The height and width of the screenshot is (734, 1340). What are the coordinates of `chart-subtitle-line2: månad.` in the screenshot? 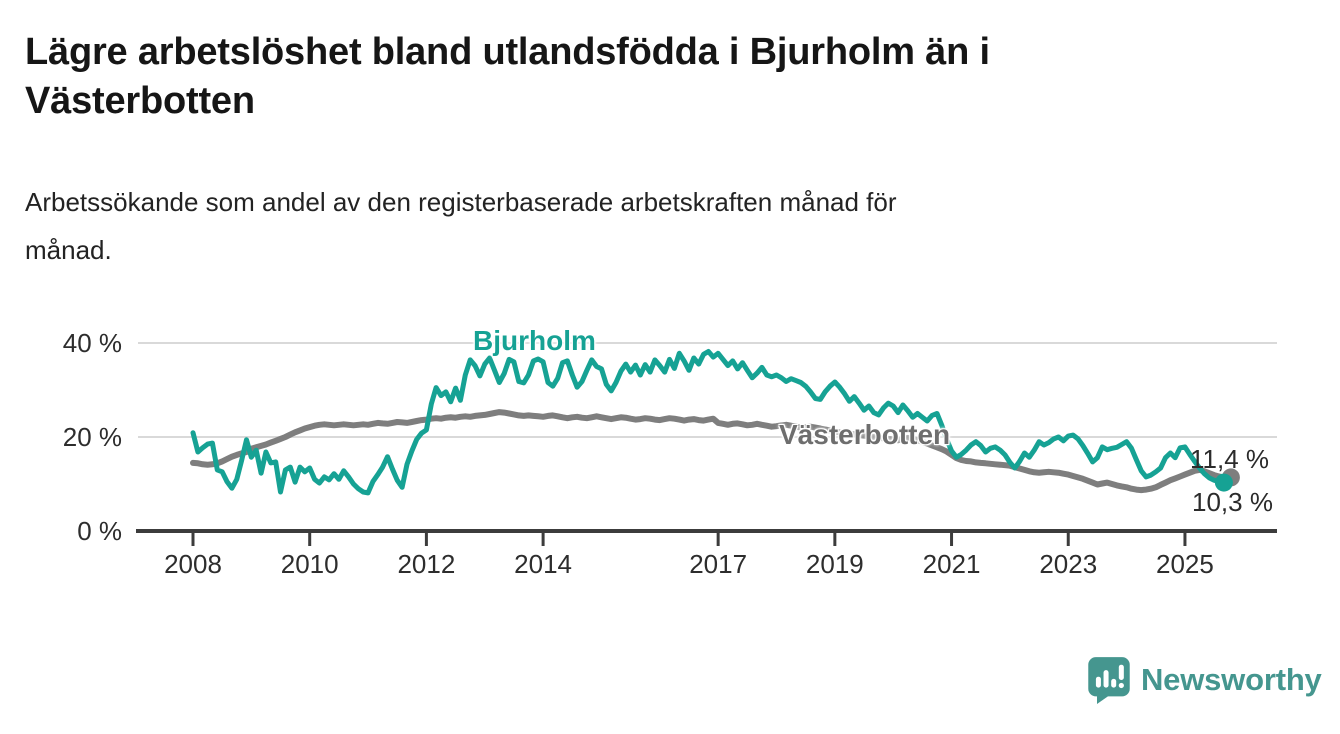 It's located at (68, 250).